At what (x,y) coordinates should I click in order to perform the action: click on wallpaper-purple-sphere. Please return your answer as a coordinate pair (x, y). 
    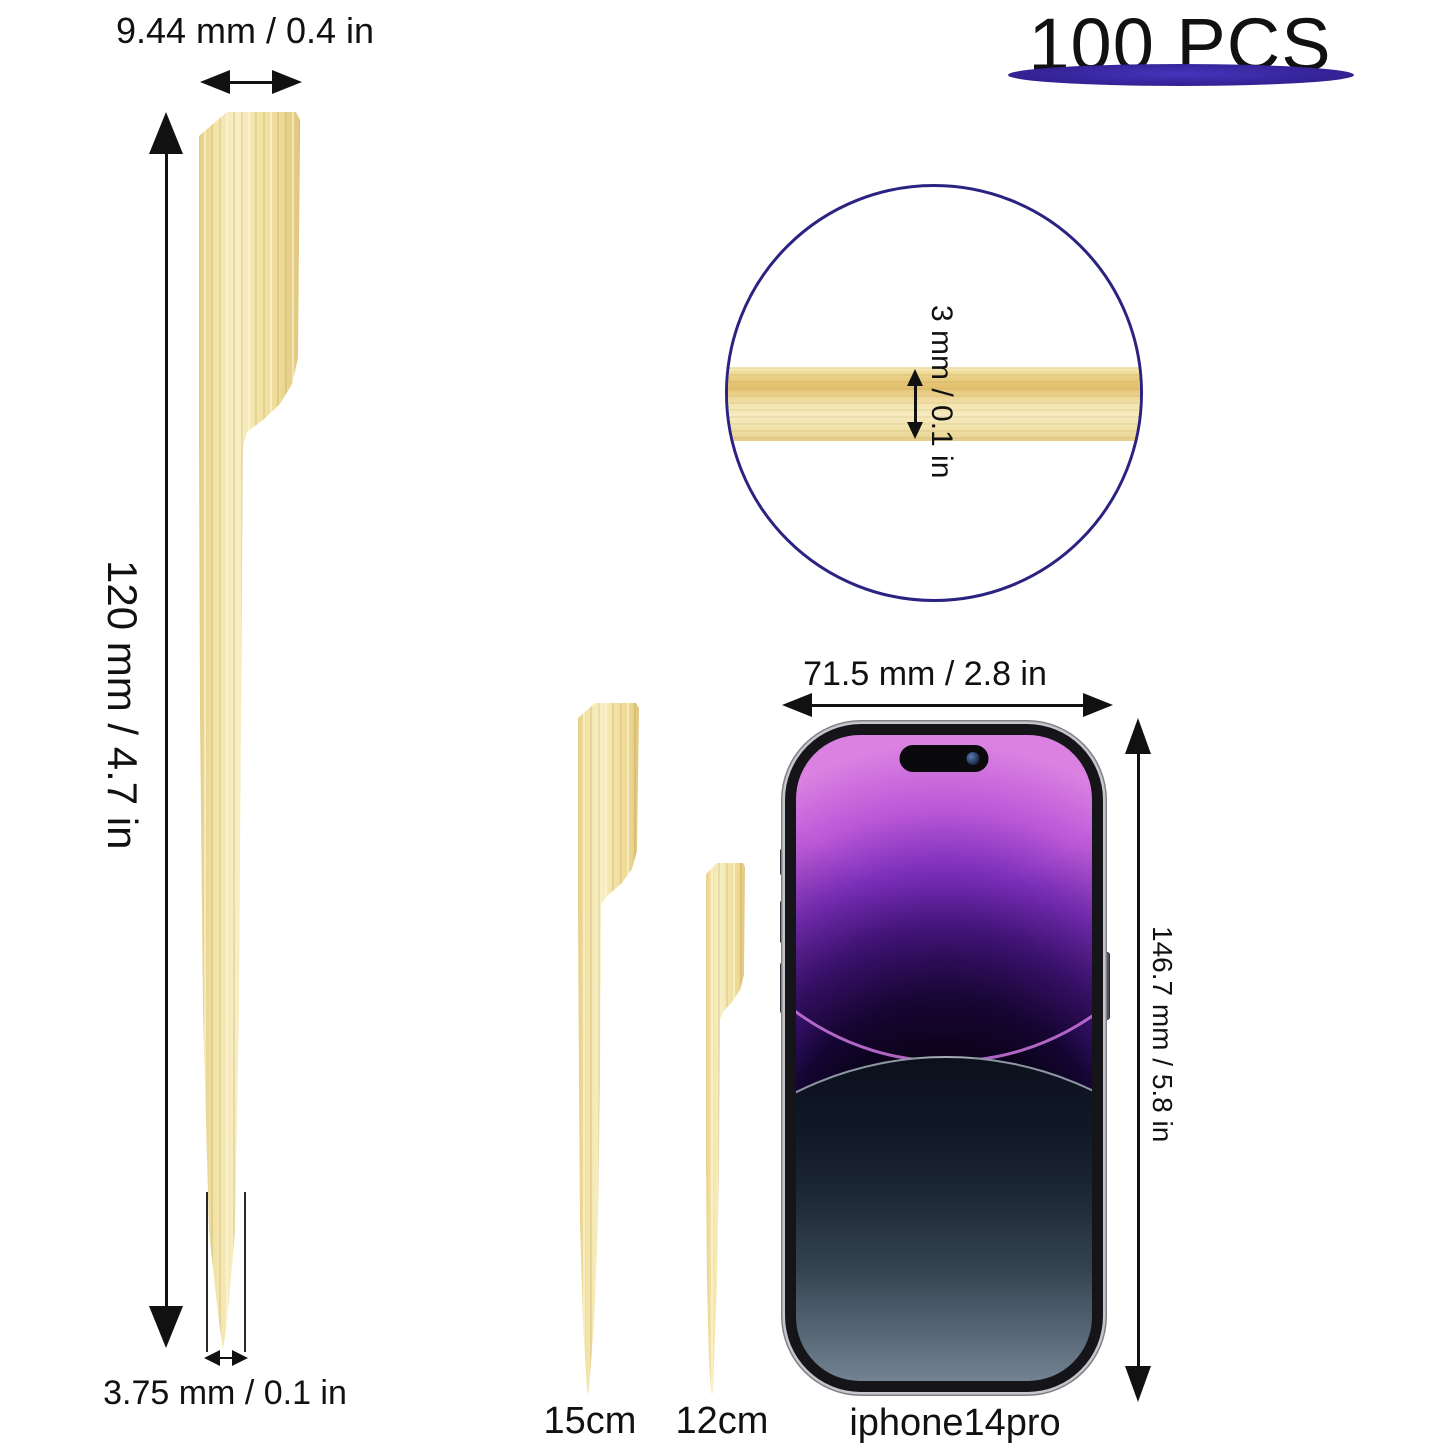
    Looking at the image, I should click on (944, 899).